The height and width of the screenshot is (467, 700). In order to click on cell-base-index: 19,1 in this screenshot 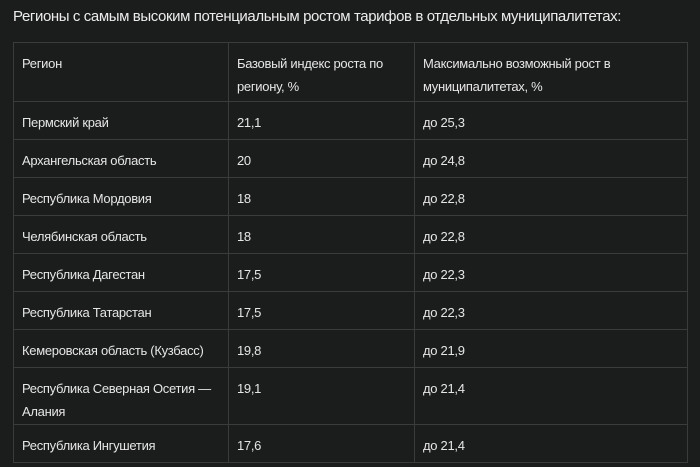, I will do `click(321, 396)`.